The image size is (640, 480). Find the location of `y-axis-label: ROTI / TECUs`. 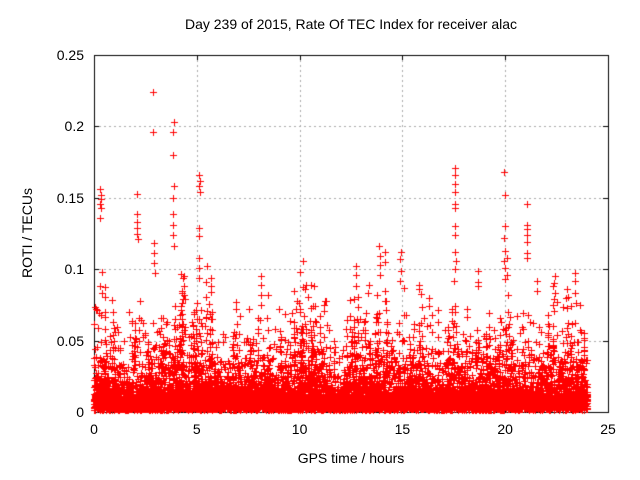

y-axis-label: ROTI / TECUs is located at coordinates (27, 233).